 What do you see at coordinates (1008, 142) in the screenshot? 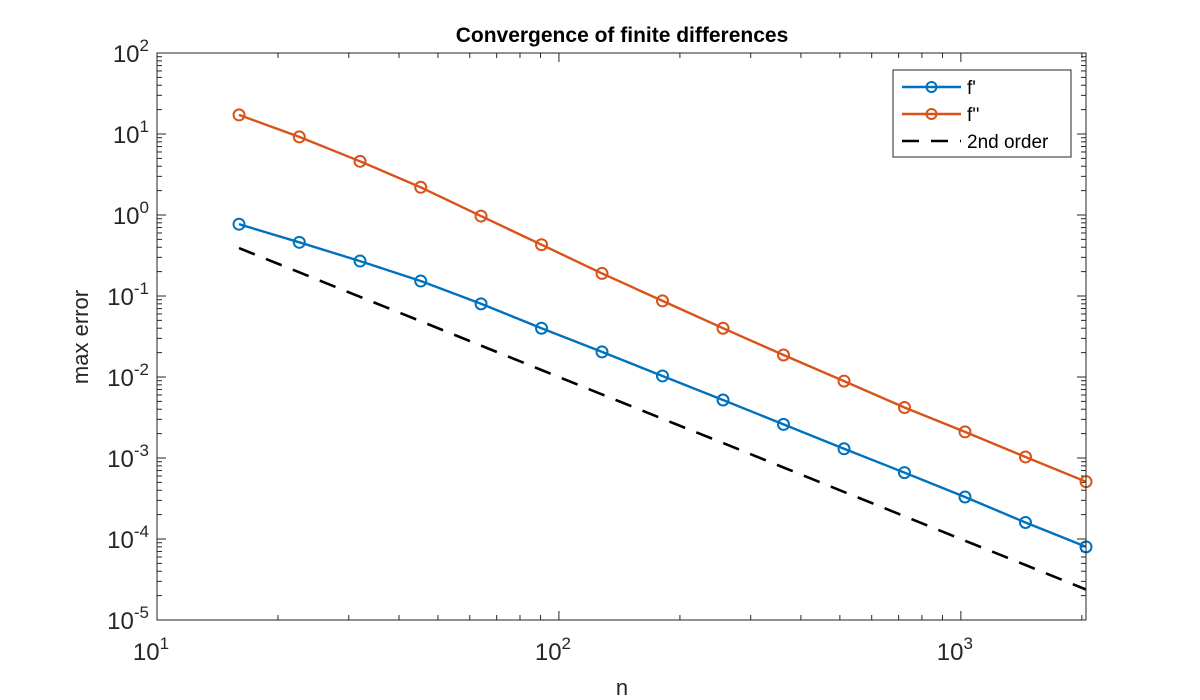
I see `legend-label: 2nd order` at bounding box center [1008, 142].